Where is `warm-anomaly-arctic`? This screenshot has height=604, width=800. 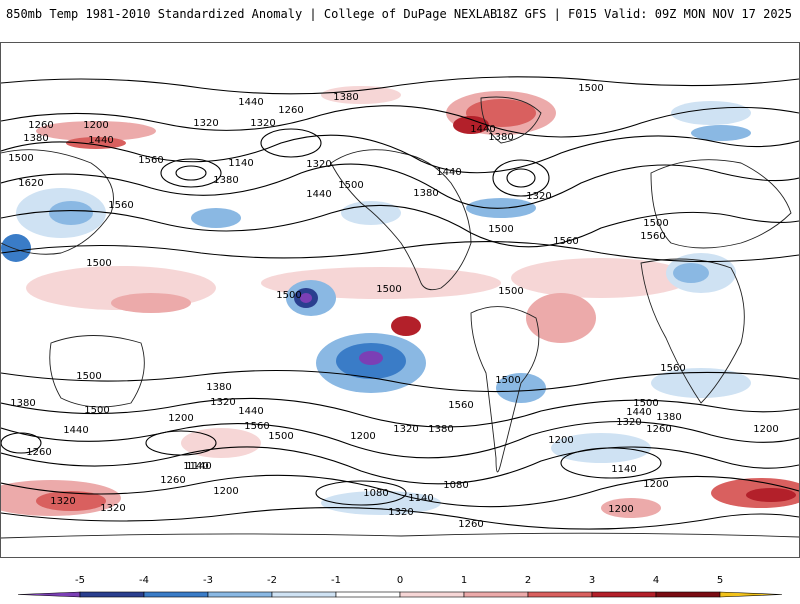 warm-anomaly-arctic is located at coordinates (361, 95).